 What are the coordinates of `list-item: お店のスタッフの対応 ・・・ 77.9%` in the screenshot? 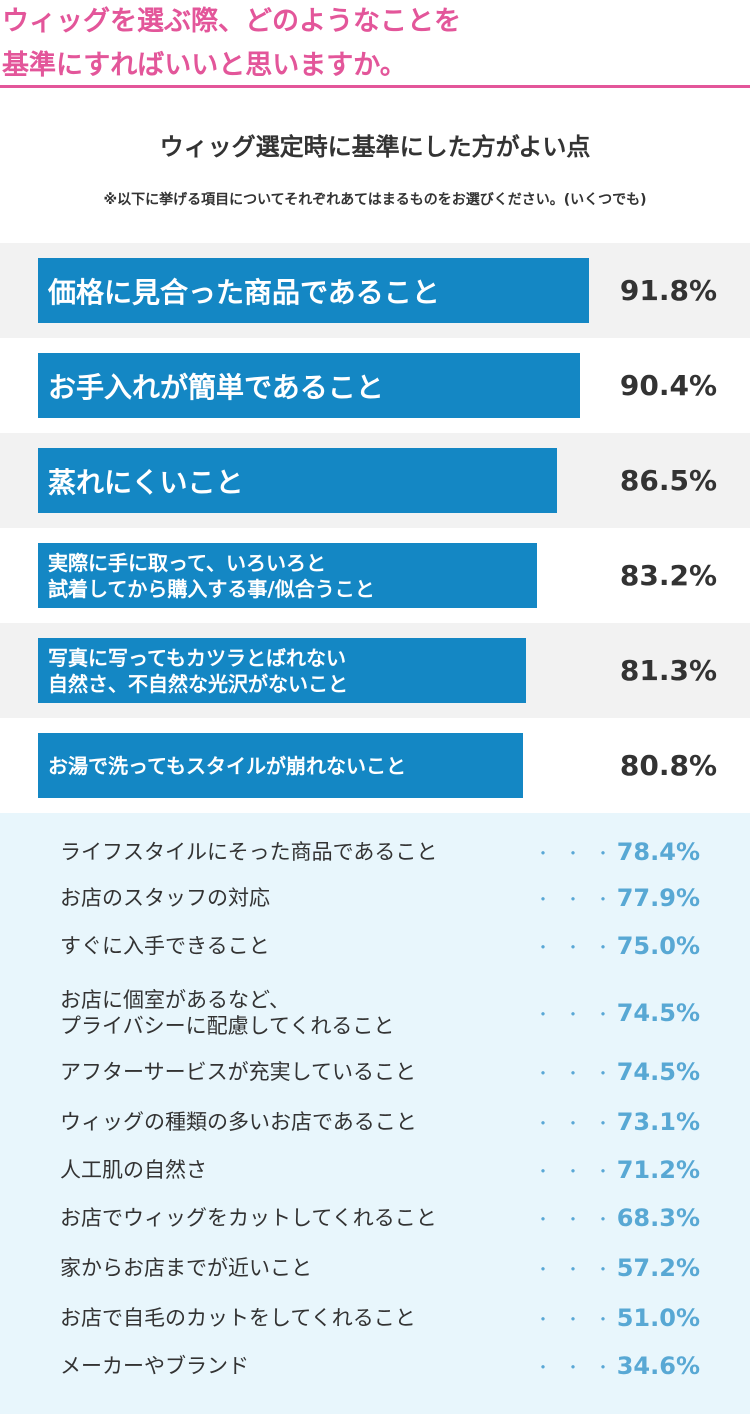 It's located at (375, 898).